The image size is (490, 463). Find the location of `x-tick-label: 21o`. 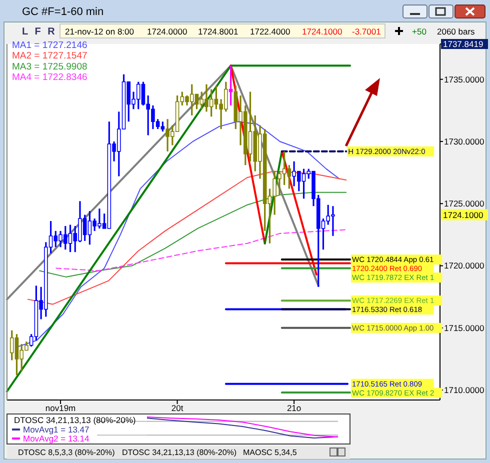

x-tick-label: 21o is located at coordinates (294, 408).